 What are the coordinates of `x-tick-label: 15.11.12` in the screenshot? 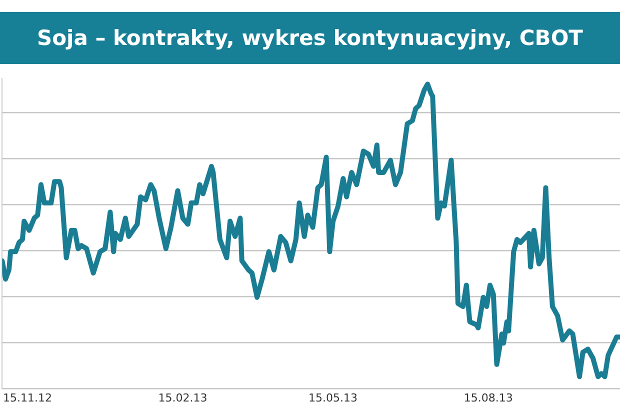 It's located at (27, 397).